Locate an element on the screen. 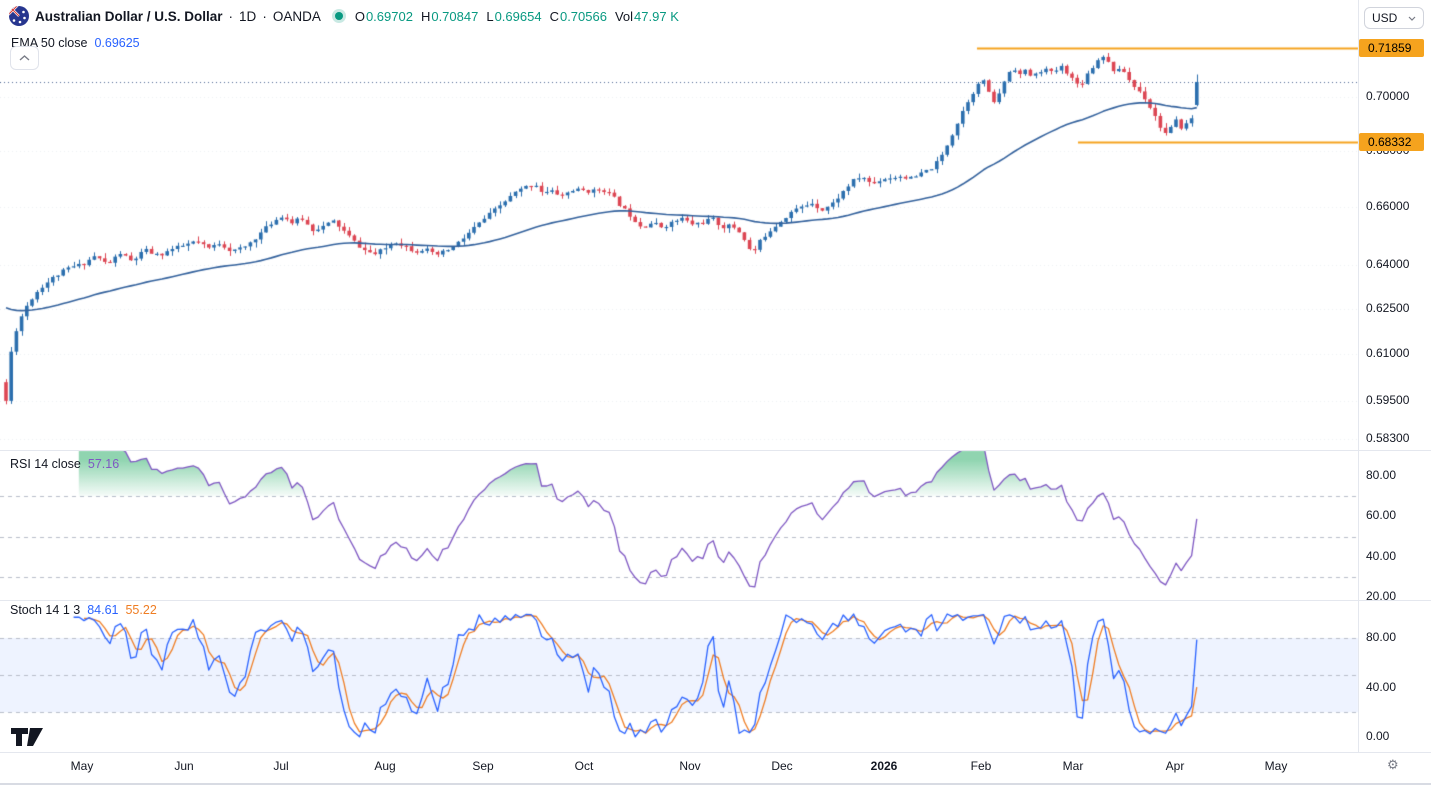 This screenshot has height=785, width=1431. rsi-legend-value: 57.16 is located at coordinates (103, 464).